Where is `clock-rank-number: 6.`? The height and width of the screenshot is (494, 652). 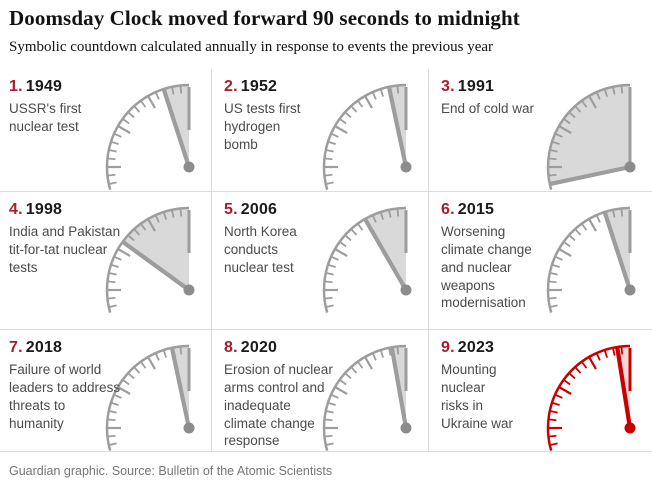
clock-rank-number: 6. is located at coordinates (448, 210).